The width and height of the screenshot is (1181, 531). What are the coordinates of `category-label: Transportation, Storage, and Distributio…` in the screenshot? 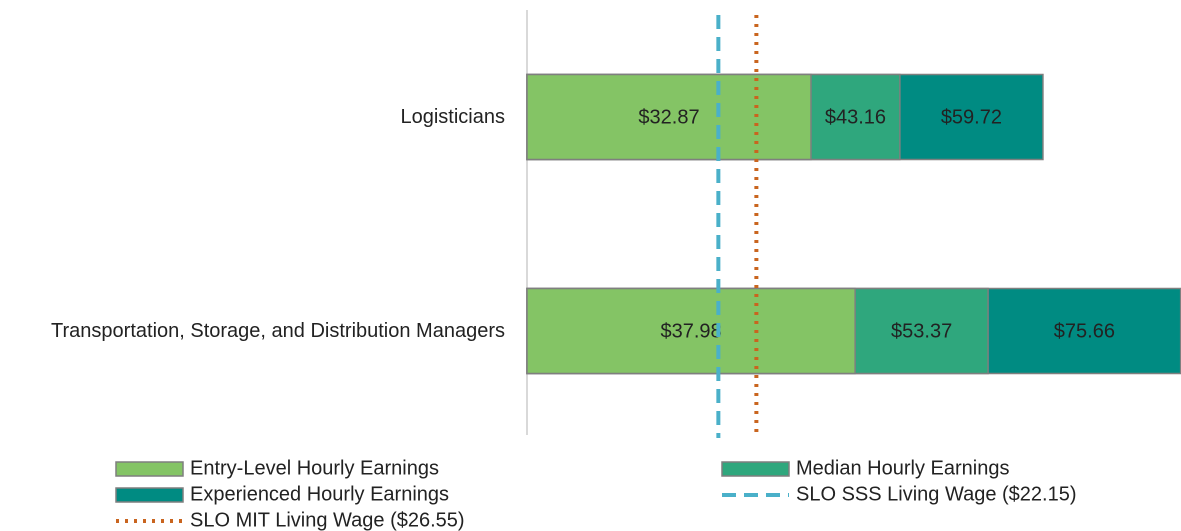 It's located at (278, 331).